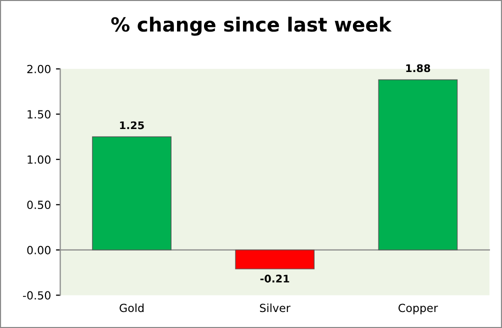  Describe the element at coordinates (275, 308) in the screenshot. I see `x-tick-label: Silver` at that location.